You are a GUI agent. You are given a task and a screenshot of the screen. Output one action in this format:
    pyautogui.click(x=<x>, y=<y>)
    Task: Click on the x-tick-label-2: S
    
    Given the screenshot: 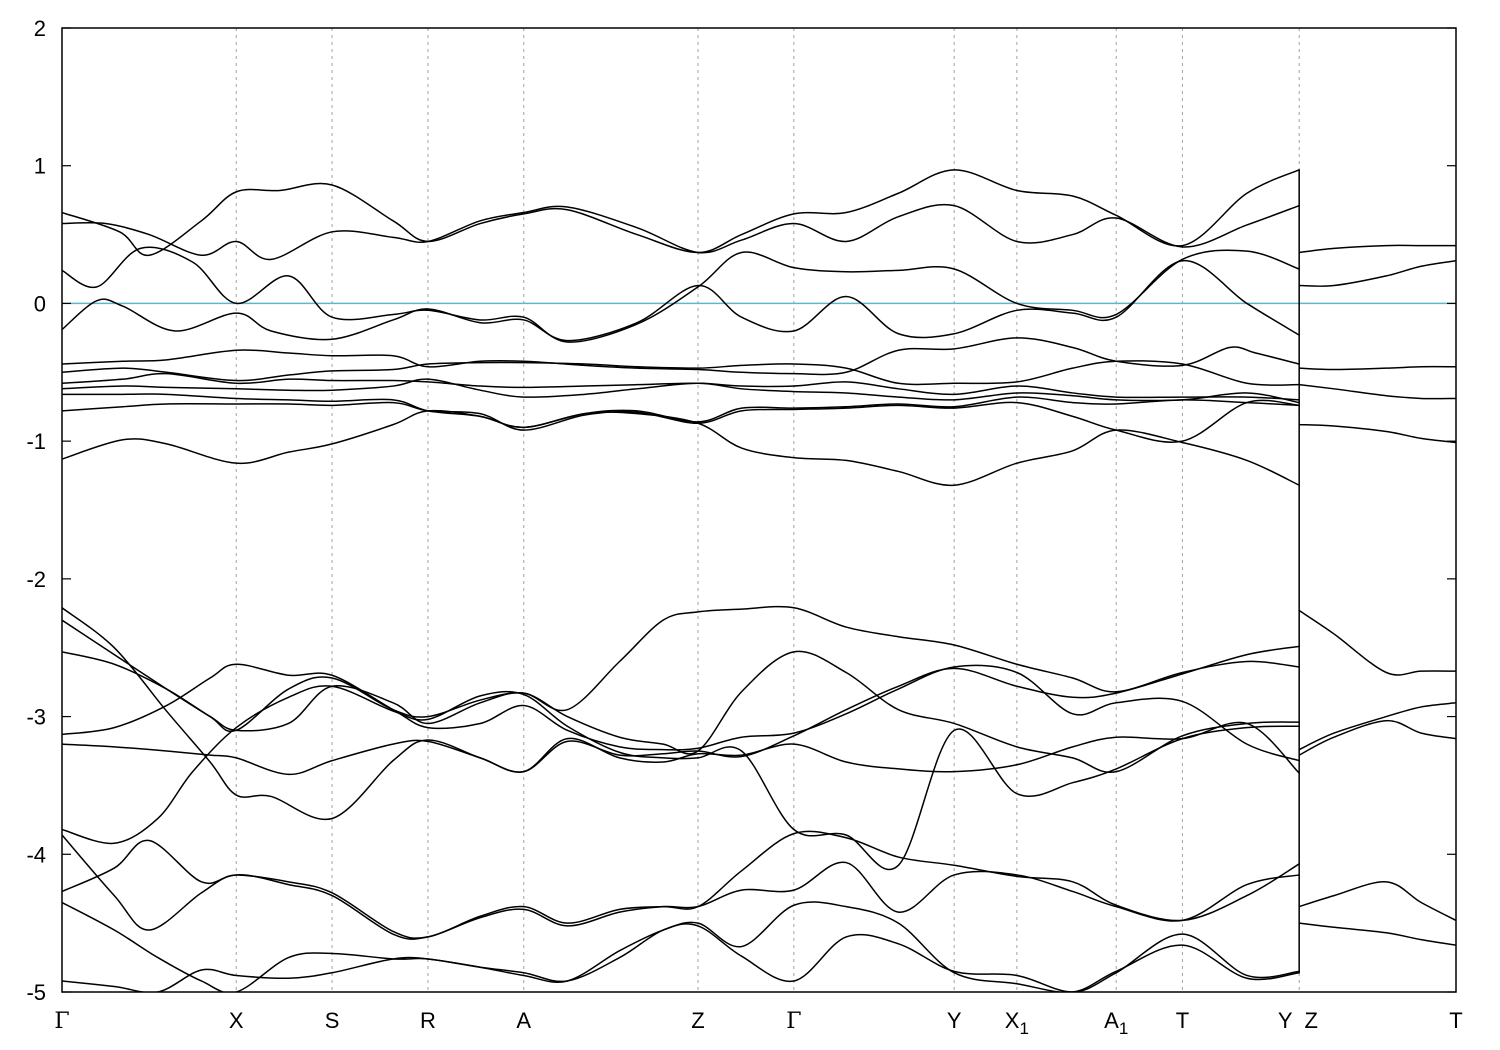 What is the action you would take?
    pyautogui.click(x=332, y=1020)
    